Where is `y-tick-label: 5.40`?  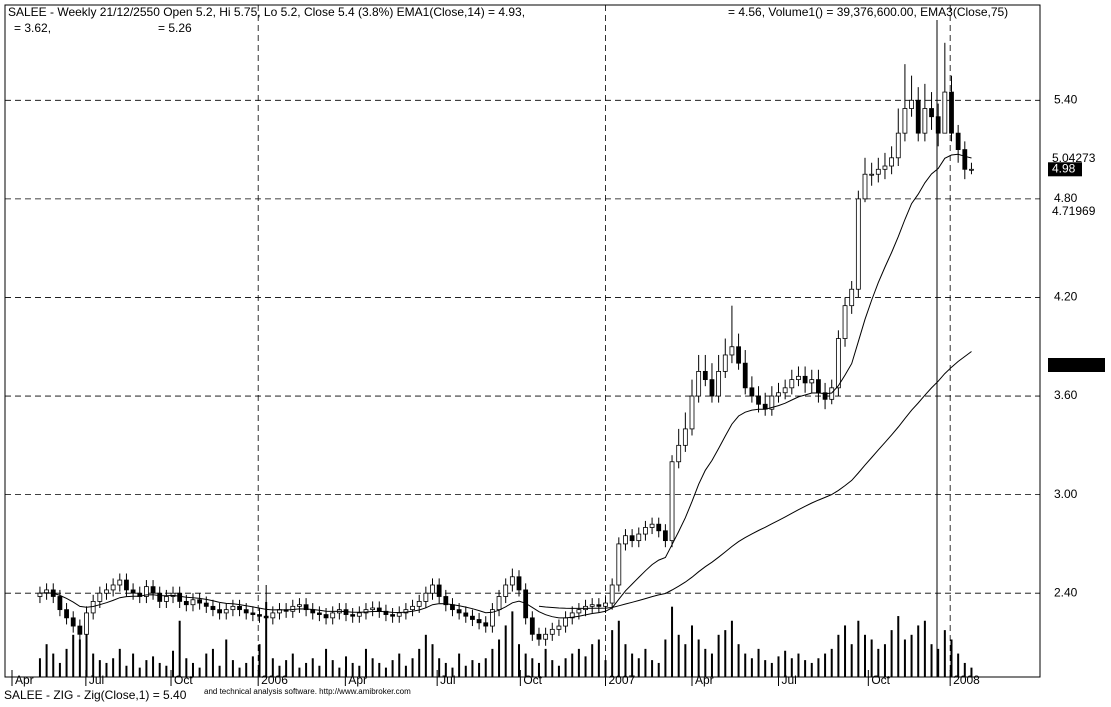
y-tick-label: 5.40 is located at coordinates (1066, 99).